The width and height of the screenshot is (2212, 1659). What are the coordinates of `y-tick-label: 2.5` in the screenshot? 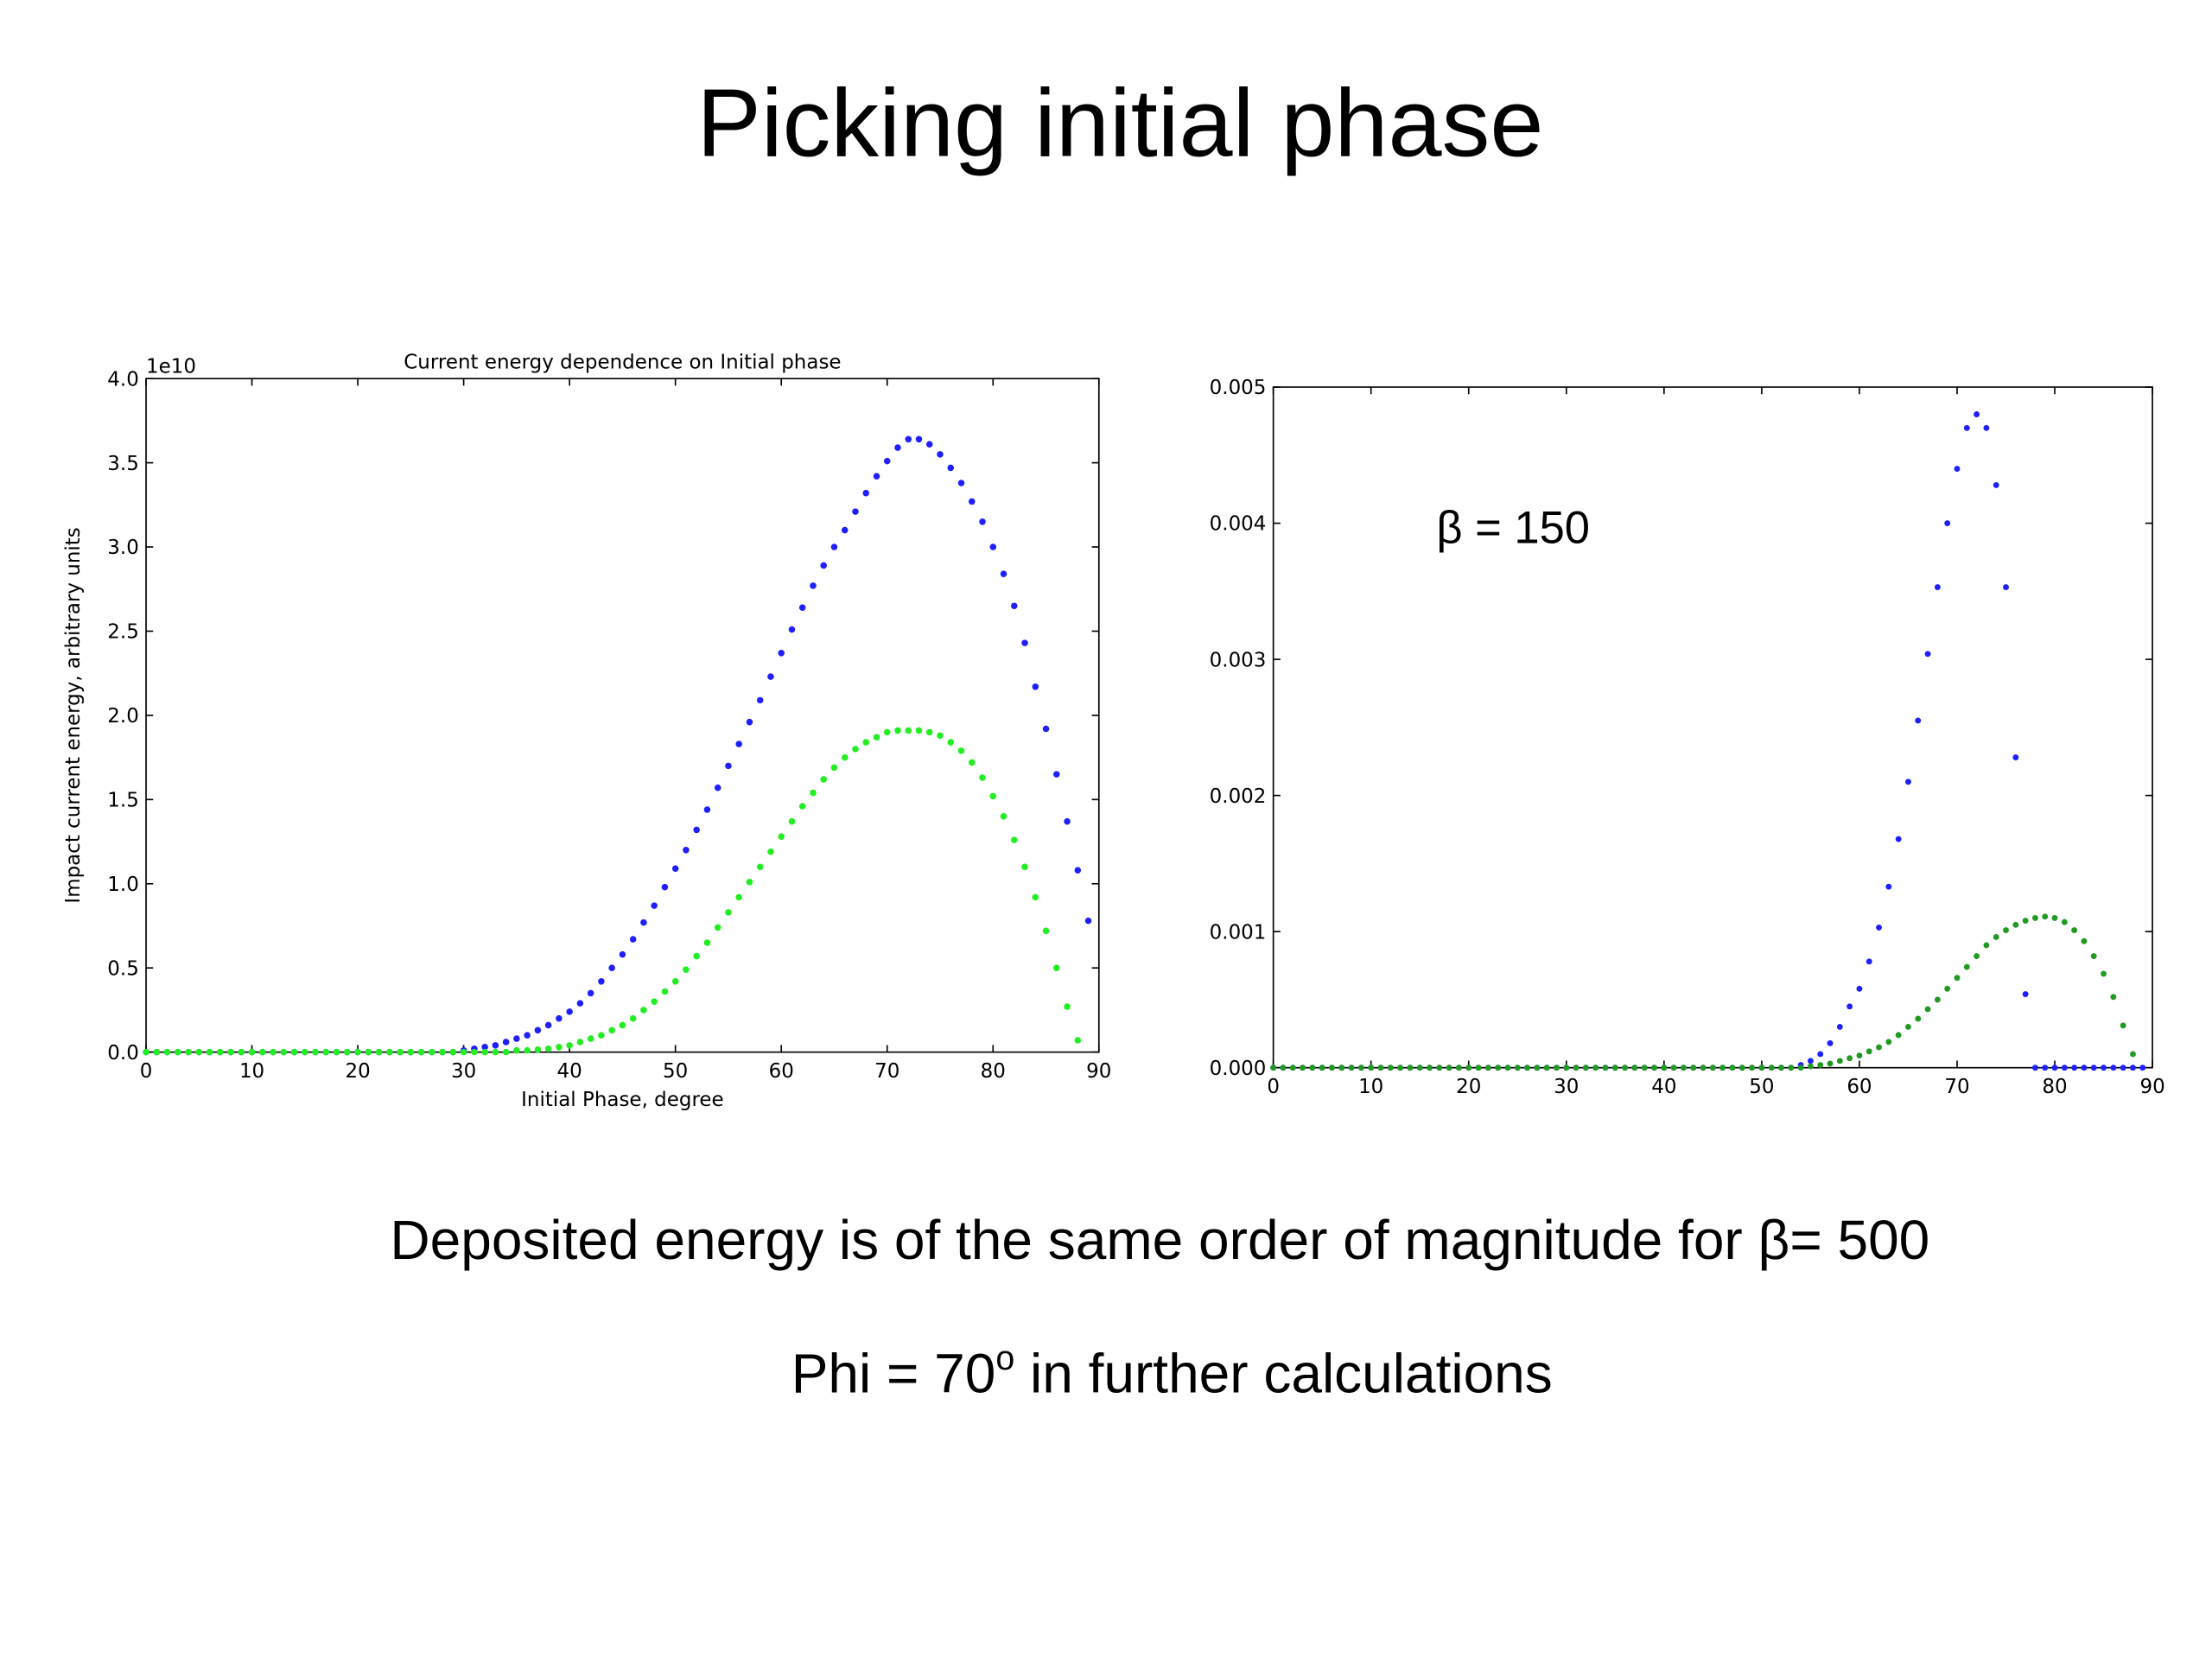 It's located at (123, 632).